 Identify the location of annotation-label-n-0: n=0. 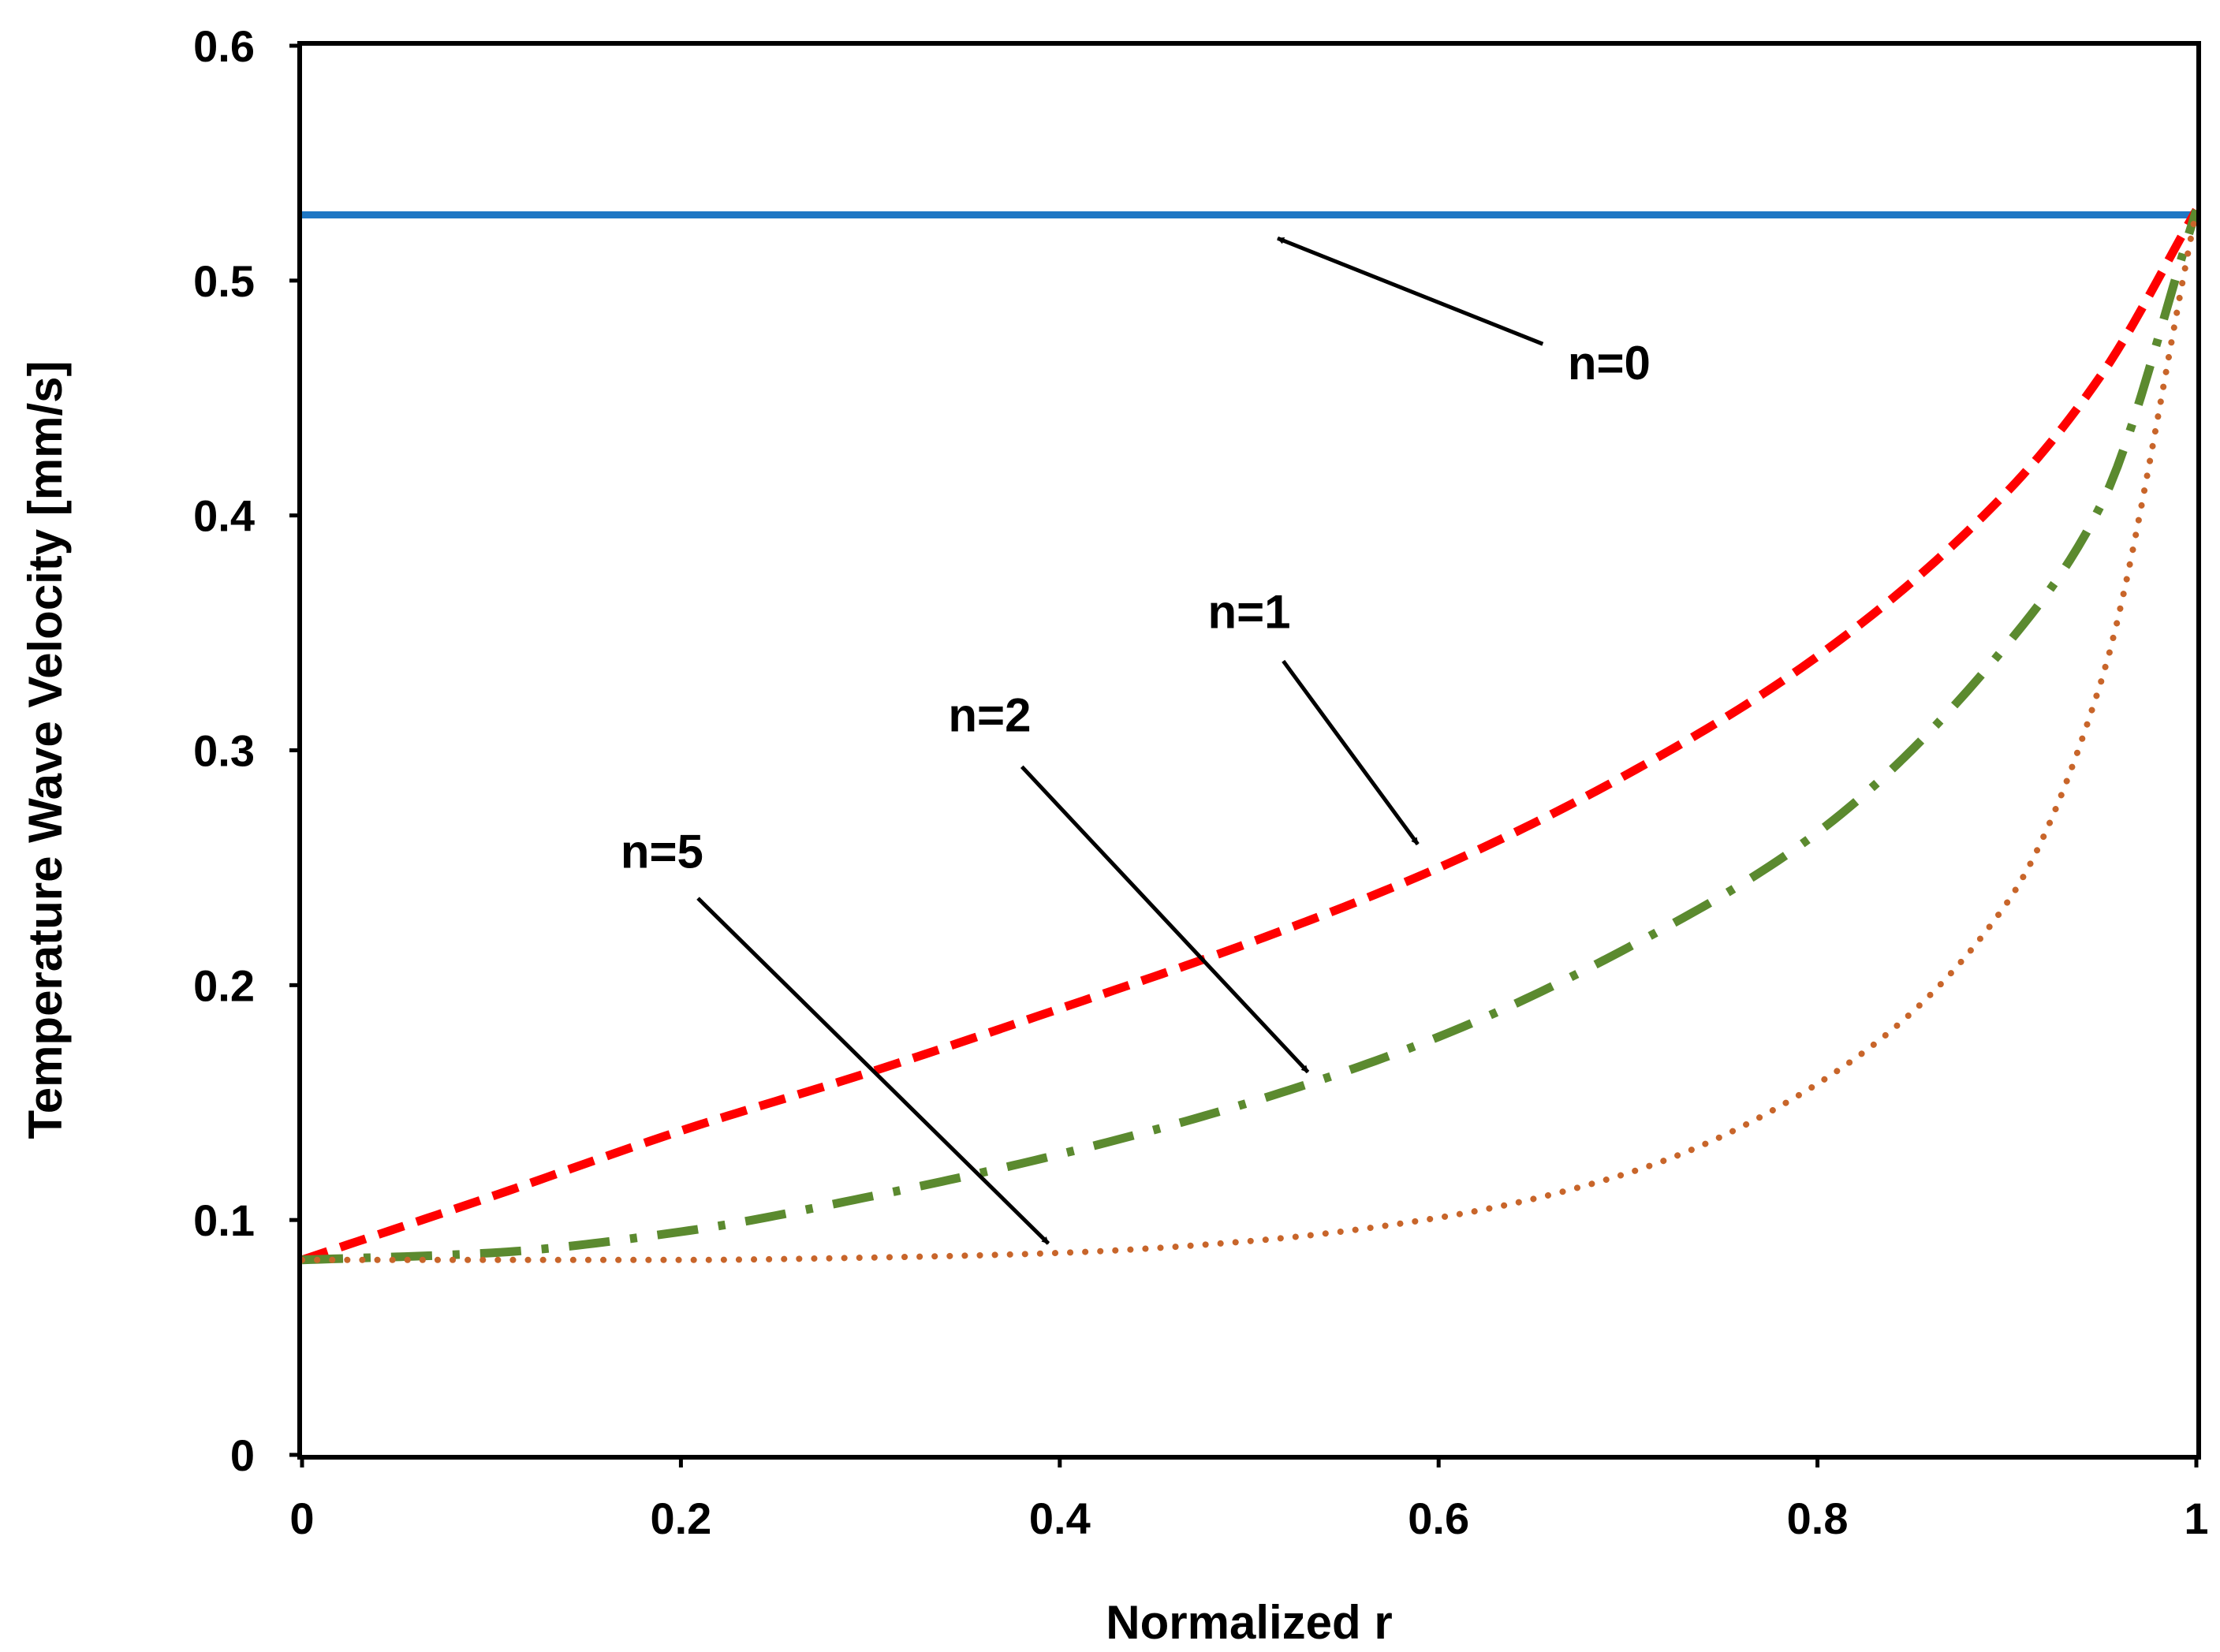
(1609, 364).